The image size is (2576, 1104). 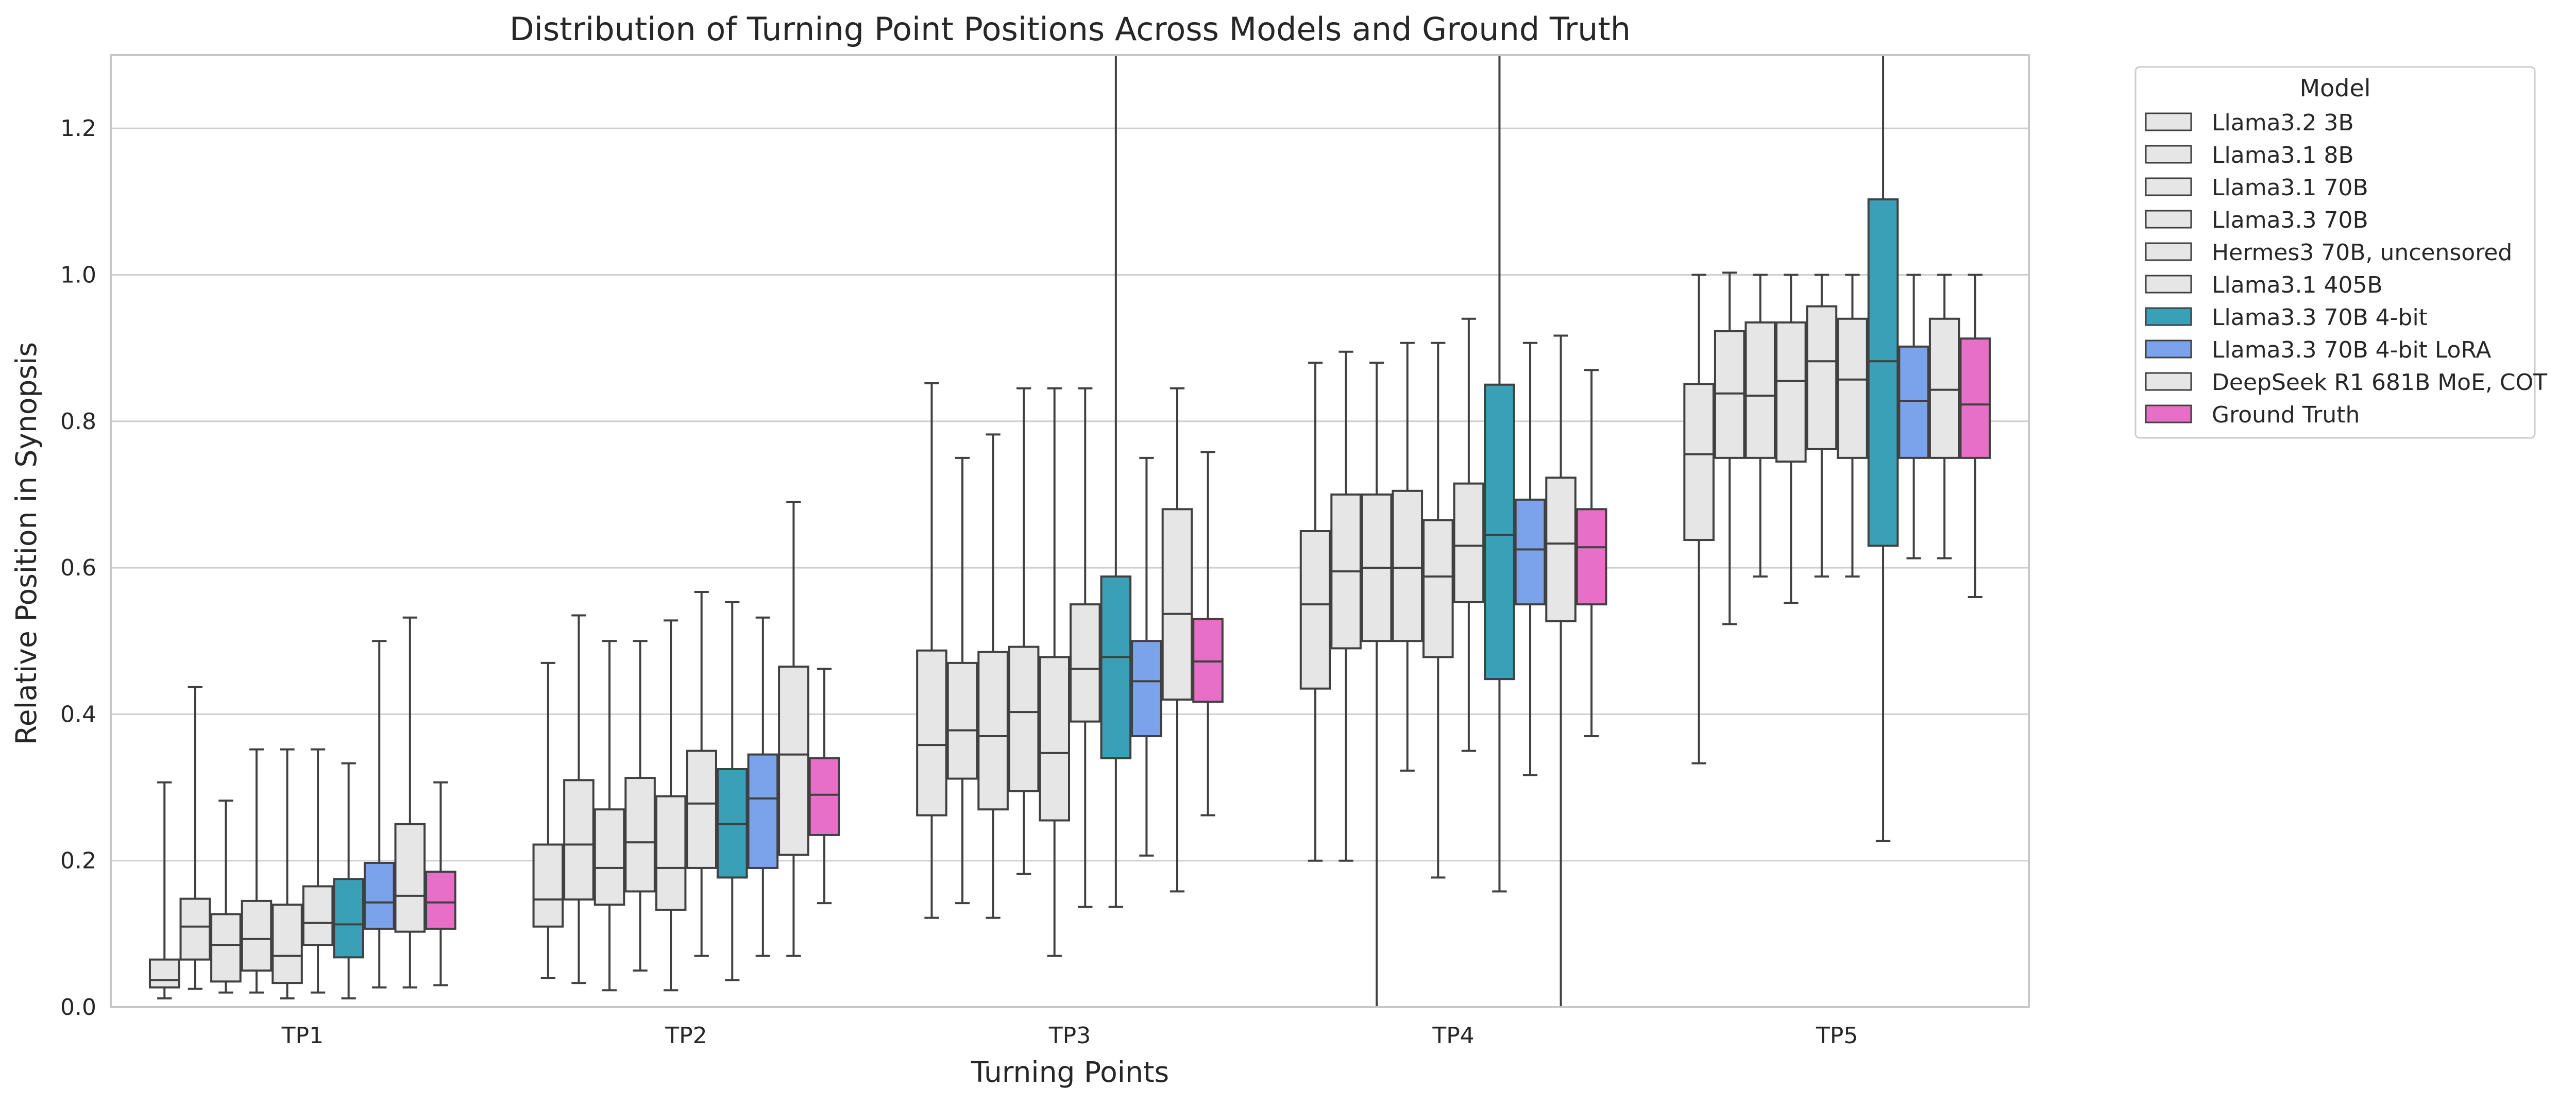 I want to click on y-tick-label: 0.6, so click(x=78, y=568).